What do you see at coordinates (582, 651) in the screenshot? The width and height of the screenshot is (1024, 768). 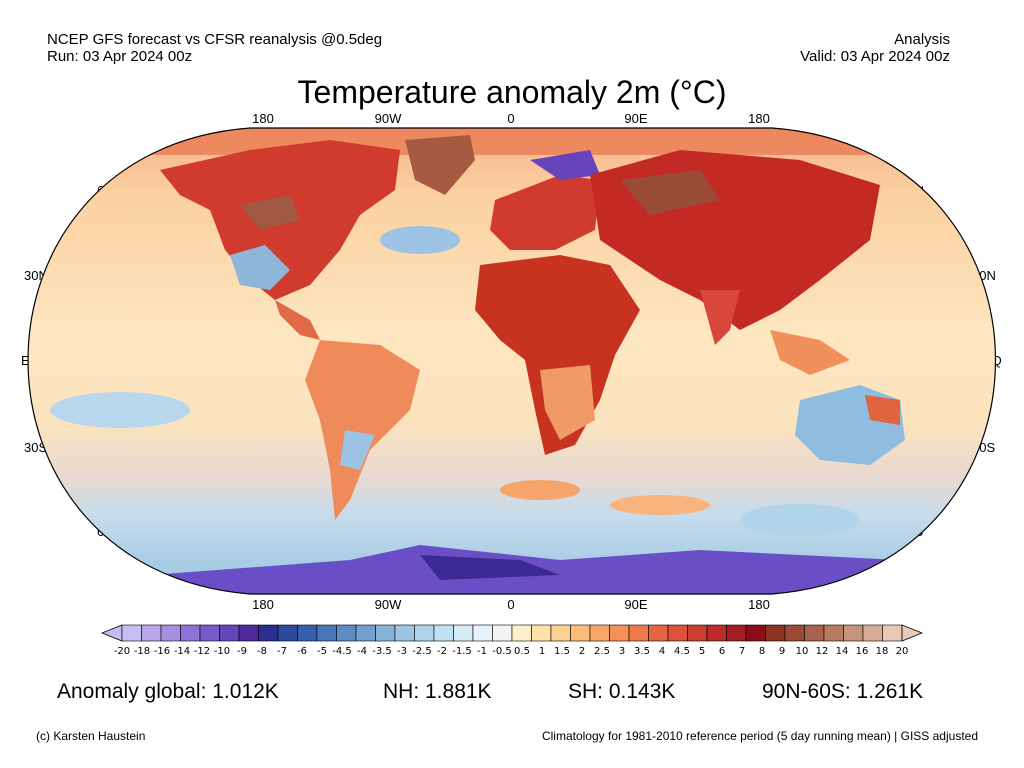 I see `colorbar-tick-label: 2` at bounding box center [582, 651].